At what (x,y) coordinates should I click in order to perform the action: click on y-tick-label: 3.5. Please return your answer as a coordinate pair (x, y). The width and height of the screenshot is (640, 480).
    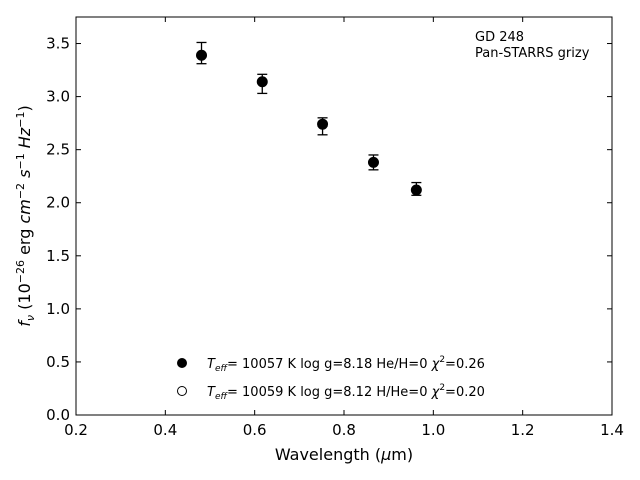
    Looking at the image, I should click on (58, 44).